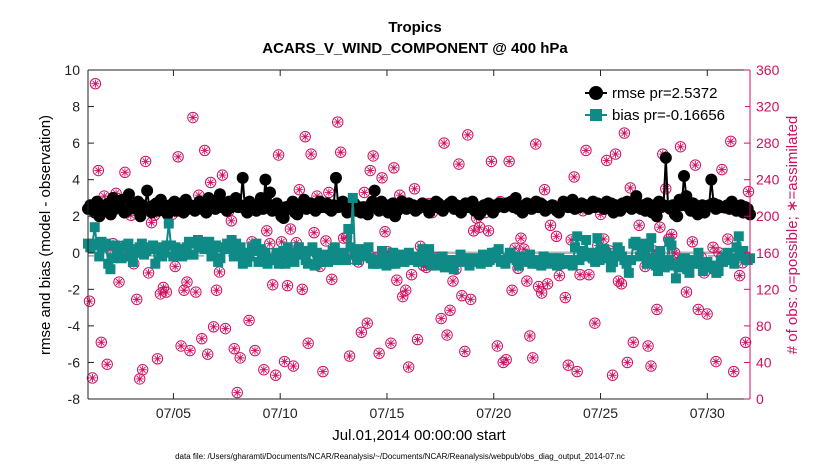 Image resolution: width=830 pixels, height=470 pixels. I want to click on chart-subtitle: ACARS_V_WIND_COMPONENT @ 400 hPa, so click(415, 48).